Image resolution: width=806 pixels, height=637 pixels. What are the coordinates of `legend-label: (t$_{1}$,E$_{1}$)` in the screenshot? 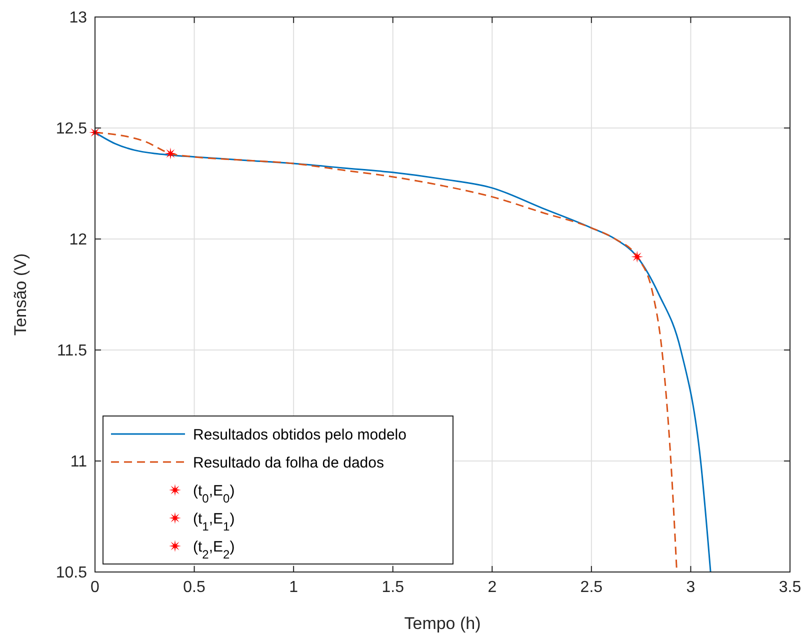 It's located at (214, 522).